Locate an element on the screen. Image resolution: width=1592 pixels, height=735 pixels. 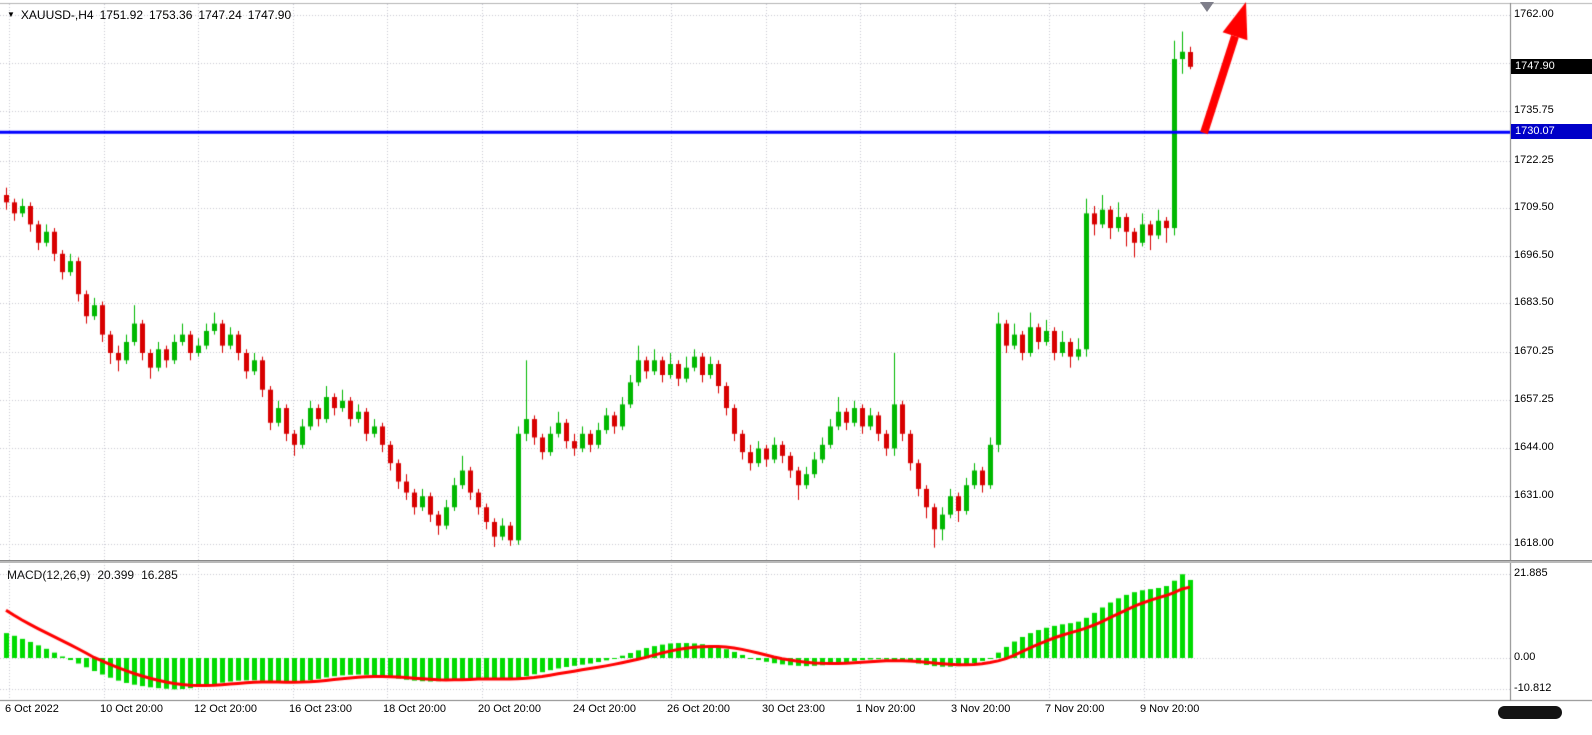
price-tick-label: 1644.00 is located at coordinates (1534, 447).